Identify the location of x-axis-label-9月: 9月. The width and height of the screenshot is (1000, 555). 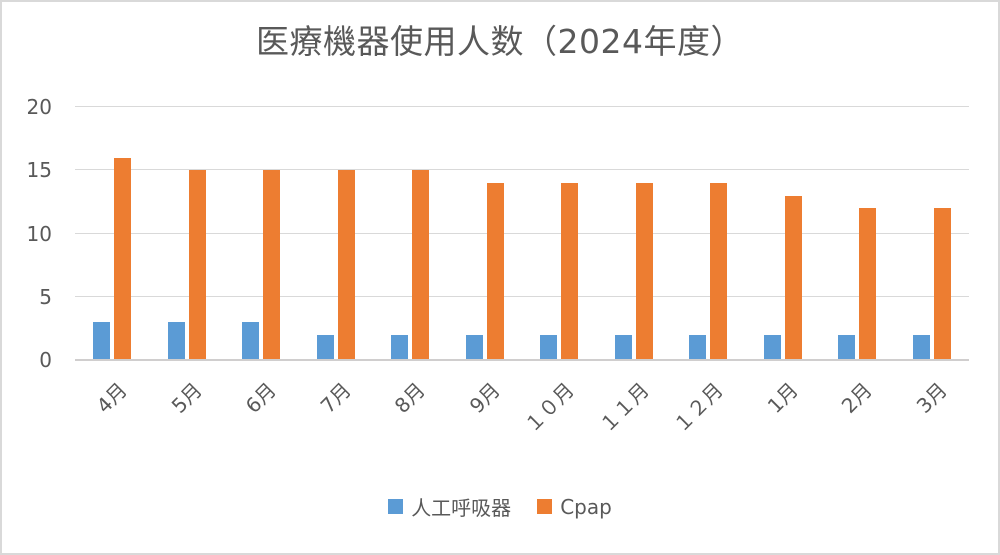
(484, 397).